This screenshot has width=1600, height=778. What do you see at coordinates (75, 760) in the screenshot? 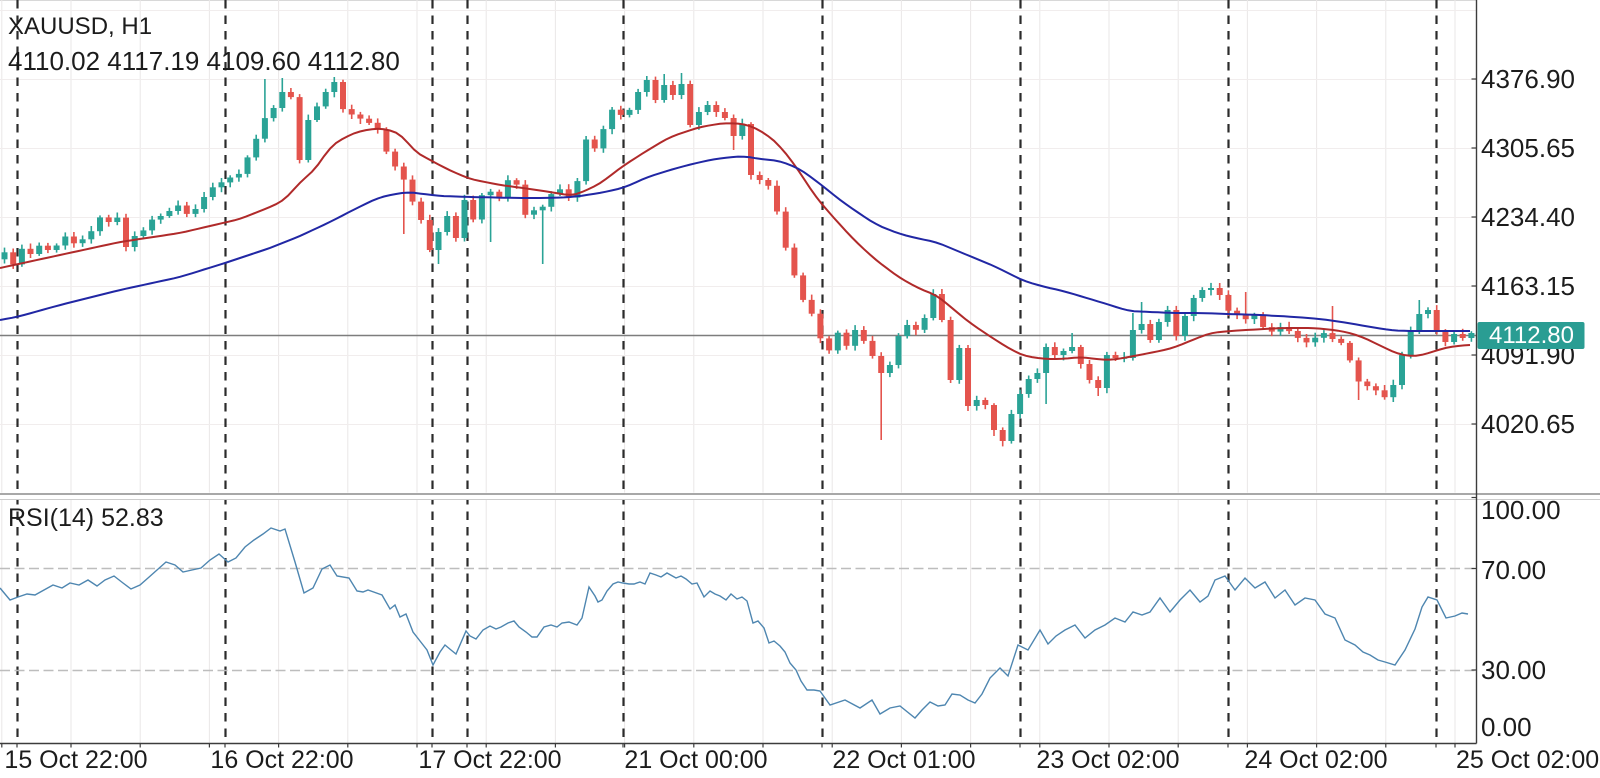
I see `svg-text: 15 Oct 22:00` at bounding box center [75, 760].